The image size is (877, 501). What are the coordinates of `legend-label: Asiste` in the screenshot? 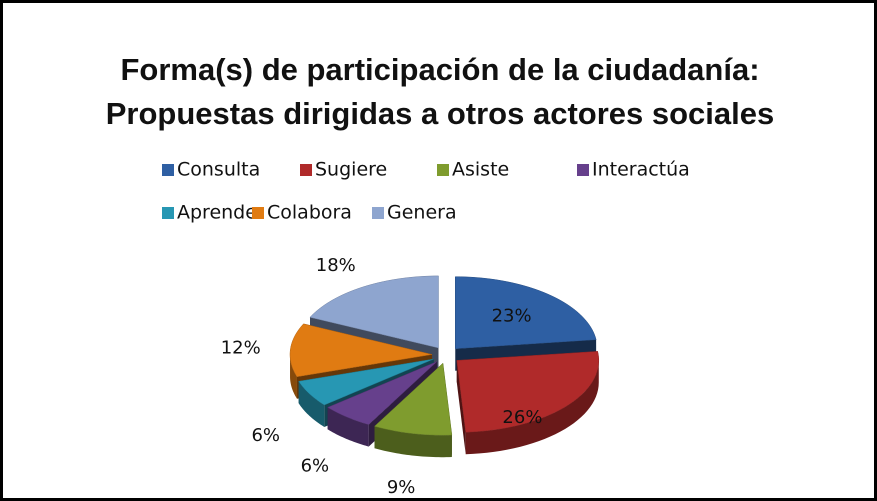 It's located at (480, 170).